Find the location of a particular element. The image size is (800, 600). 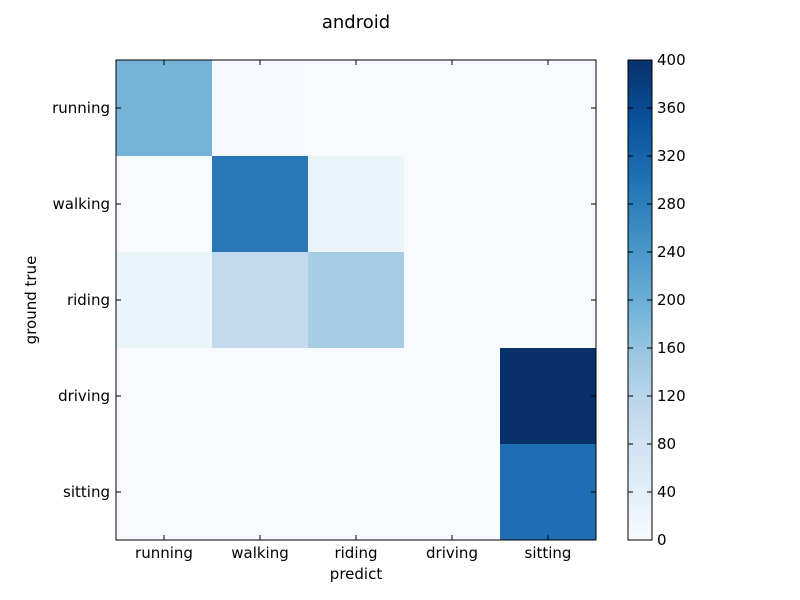

y-tick-label: sitting is located at coordinates (86, 492).